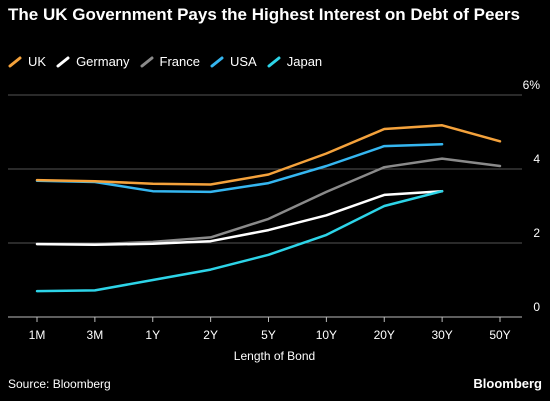  What do you see at coordinates (536, 159) in the screenshot?
I see `y-tick-label: 4` at bounding box center [536, 159].